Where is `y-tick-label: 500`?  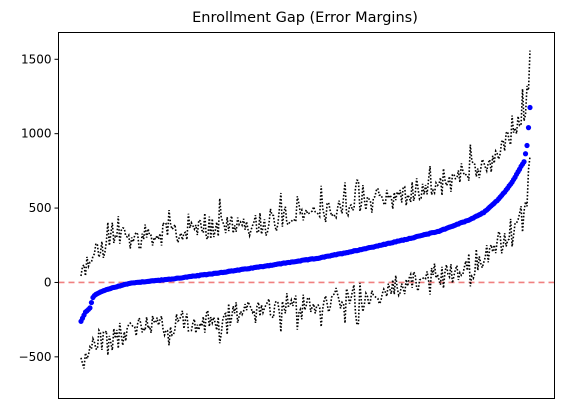
y-tick-label: 500 is located at coordinates (40, 208).